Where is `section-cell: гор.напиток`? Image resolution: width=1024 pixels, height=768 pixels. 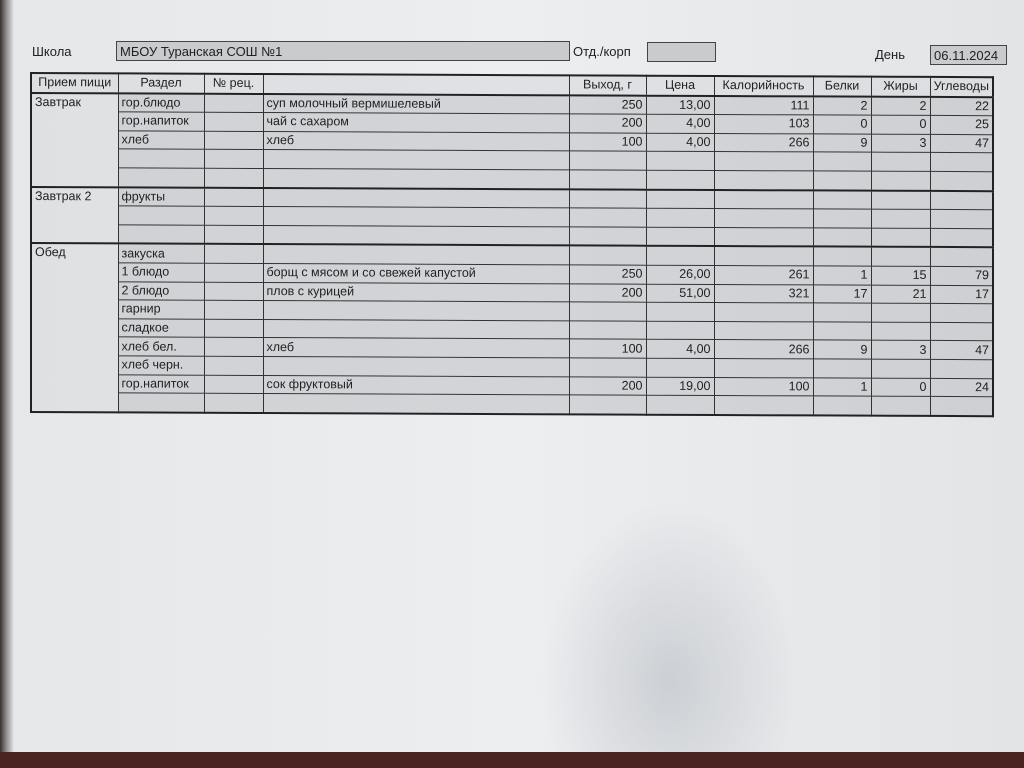
section-cell: гор.напиток is located at coordinates (161, 384).